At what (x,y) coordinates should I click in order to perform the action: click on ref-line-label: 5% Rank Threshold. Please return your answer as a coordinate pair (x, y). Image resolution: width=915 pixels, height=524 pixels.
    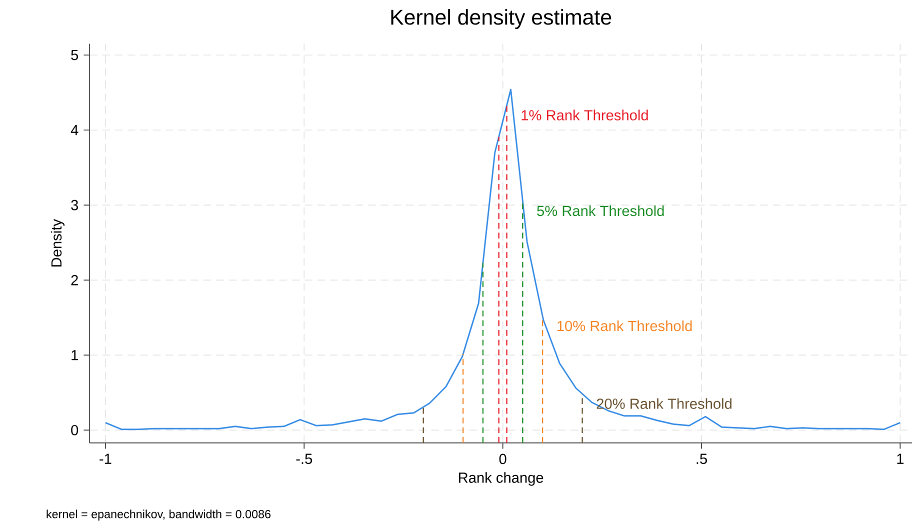
    Looking at the image, I should click on (600, 211).